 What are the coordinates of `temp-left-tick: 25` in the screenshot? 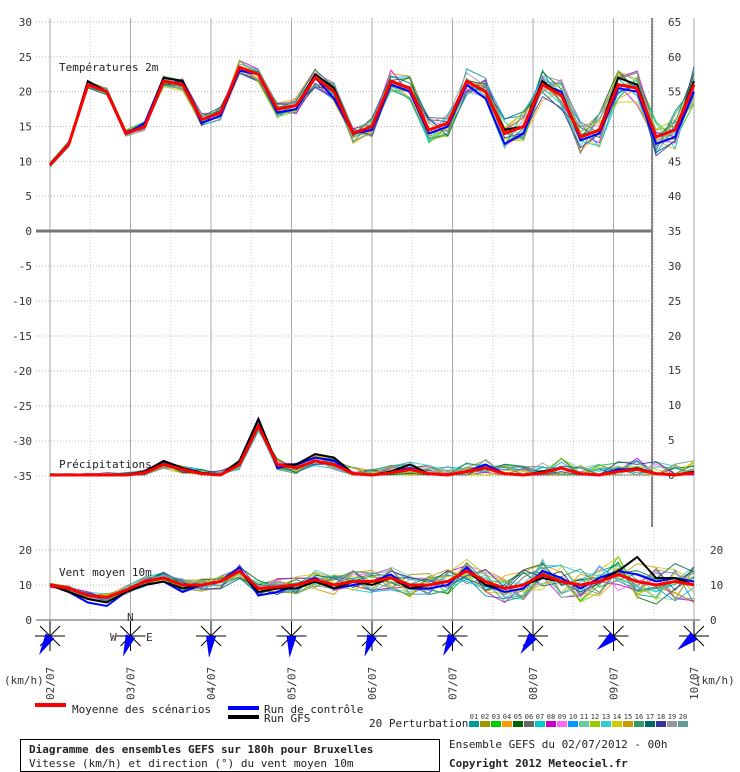 It's located at (25, 57).